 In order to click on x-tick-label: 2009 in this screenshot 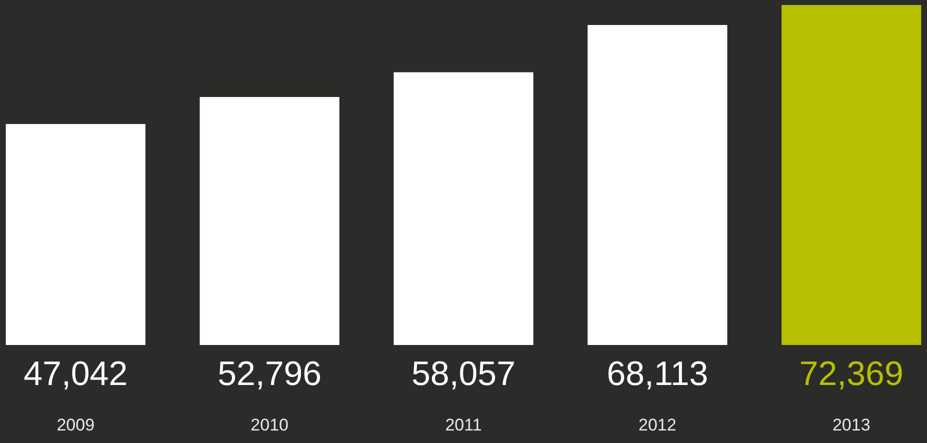, I will do `click(75, 425)`.